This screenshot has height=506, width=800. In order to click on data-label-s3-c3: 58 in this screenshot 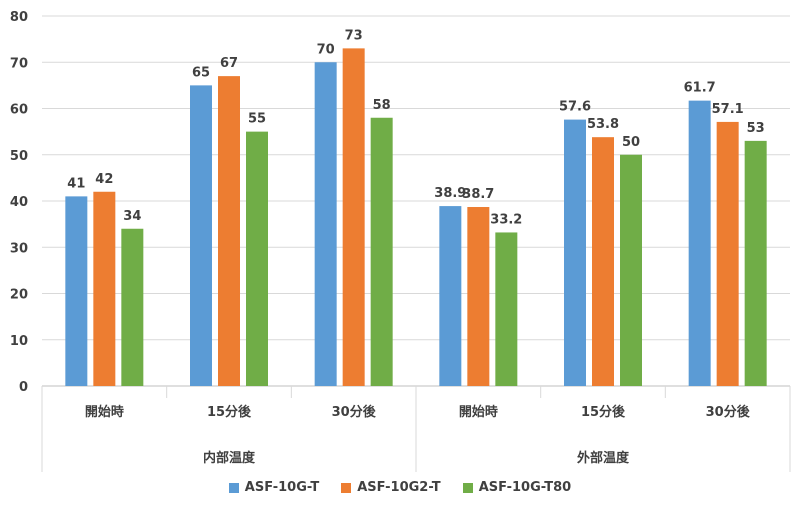, I will do `click(382, 105)`.